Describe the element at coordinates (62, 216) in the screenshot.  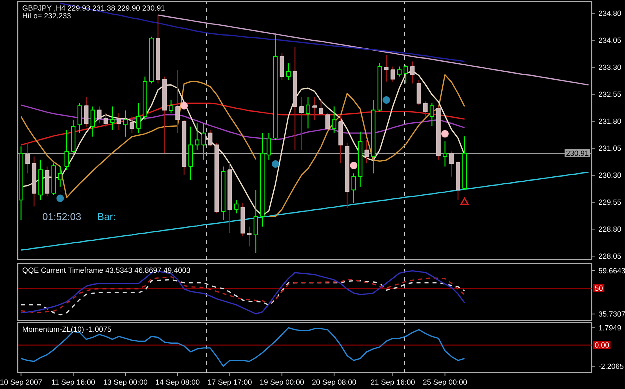
I see `annotation: 01:52:03` at that location.